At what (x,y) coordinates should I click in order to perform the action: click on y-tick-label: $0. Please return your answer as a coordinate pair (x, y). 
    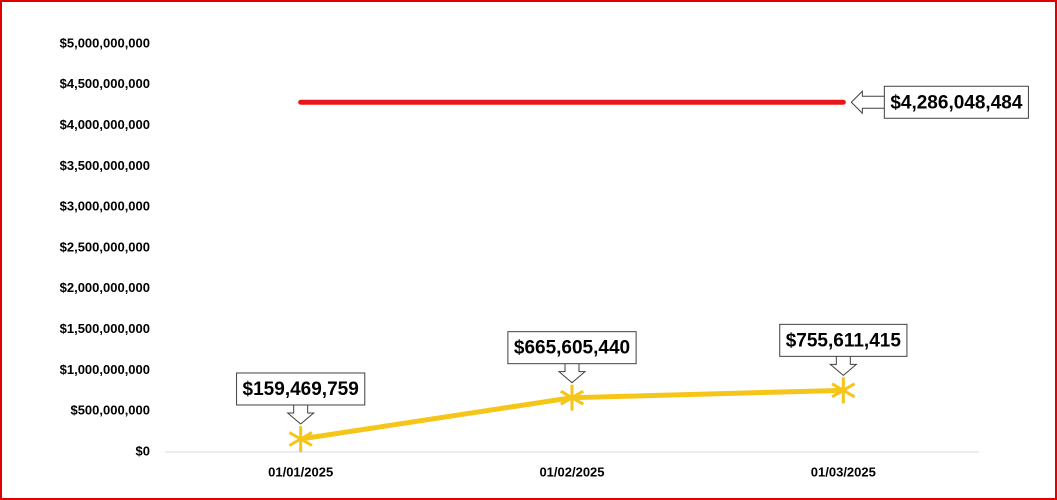
    Looking at the image, I should click on (143, 450).